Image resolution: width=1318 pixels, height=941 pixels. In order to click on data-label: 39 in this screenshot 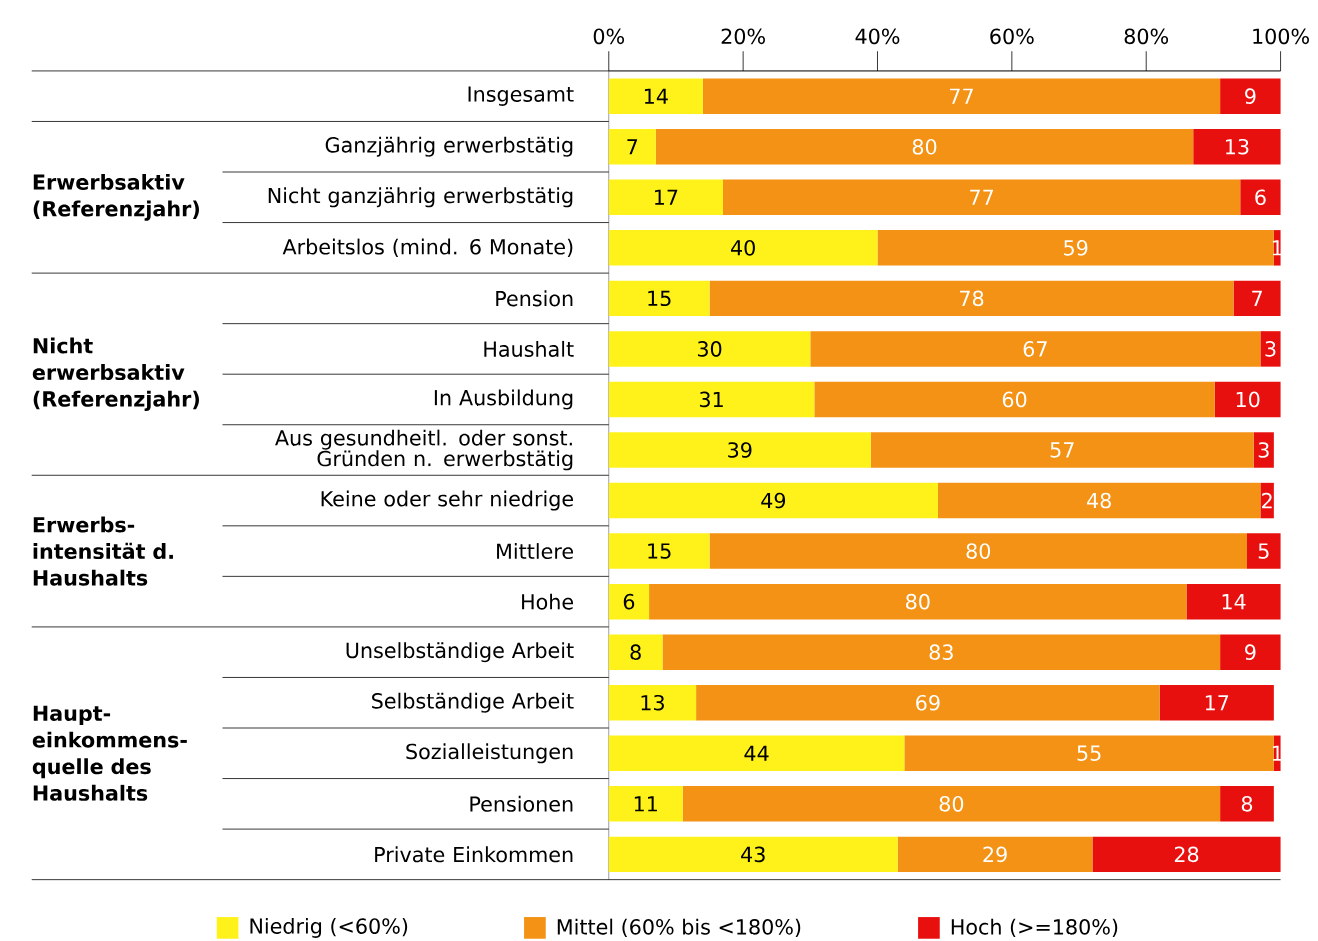, I will do `click(740, 450)`.